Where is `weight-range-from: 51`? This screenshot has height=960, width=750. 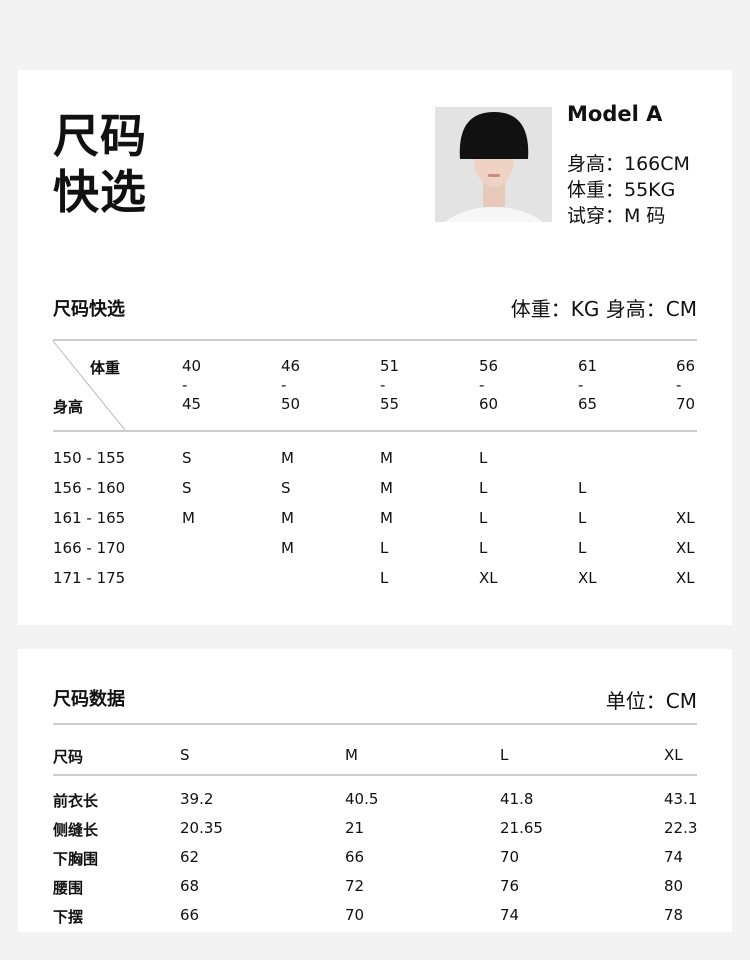
weight-range-from: 51 is located at coordinates (390, 366).